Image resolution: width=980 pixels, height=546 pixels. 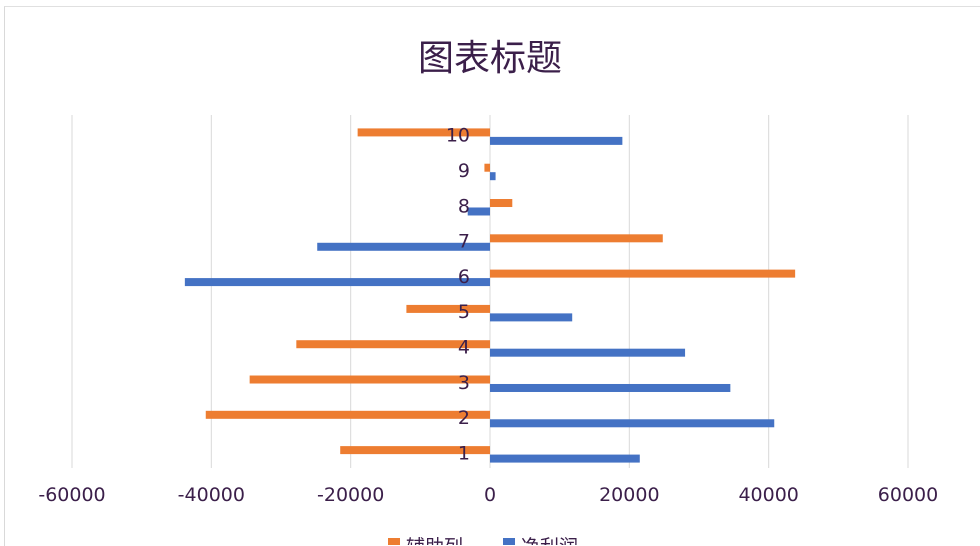 I want to click on category-label-5: 5, so click(x=464, y=312).